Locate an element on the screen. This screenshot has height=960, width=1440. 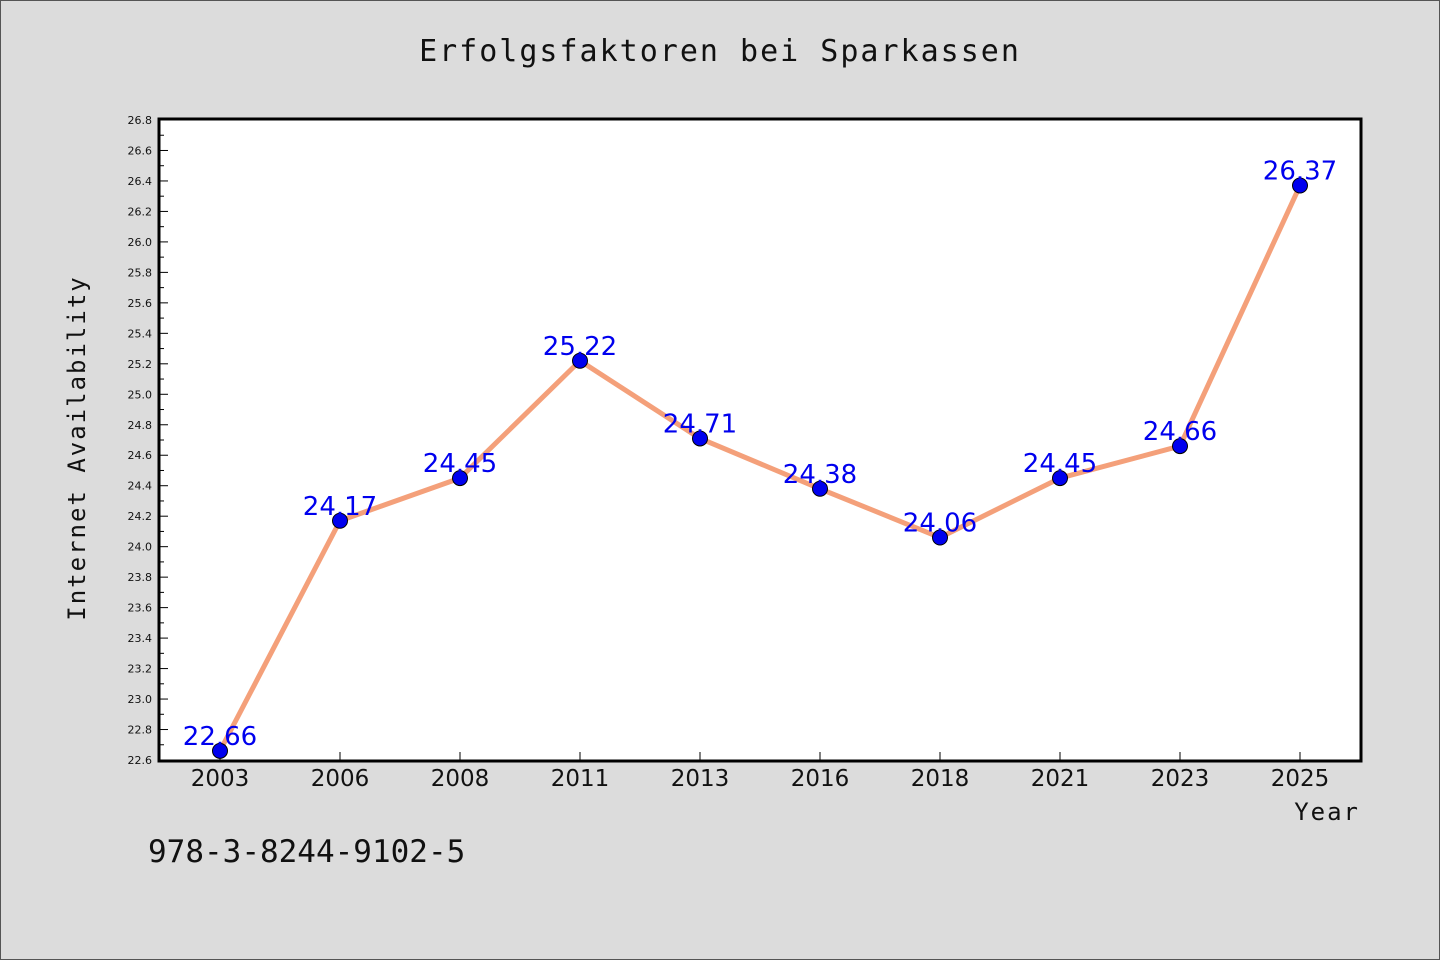
y-tick-label: 25.6 is located at coordinates (140, 303).